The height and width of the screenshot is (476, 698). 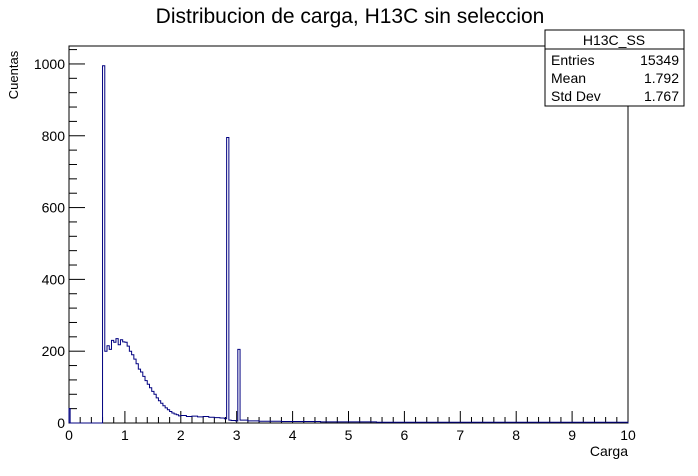 I want to click on x-tick-label: 5, so click(x=349, y=435).